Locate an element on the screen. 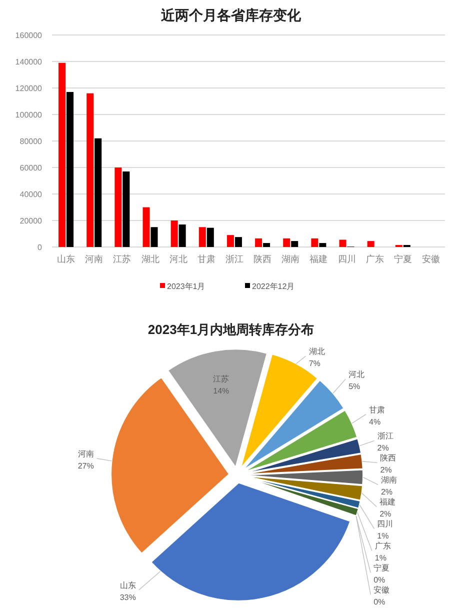  slice-label: 广东 is located at coordinates (382, 546).